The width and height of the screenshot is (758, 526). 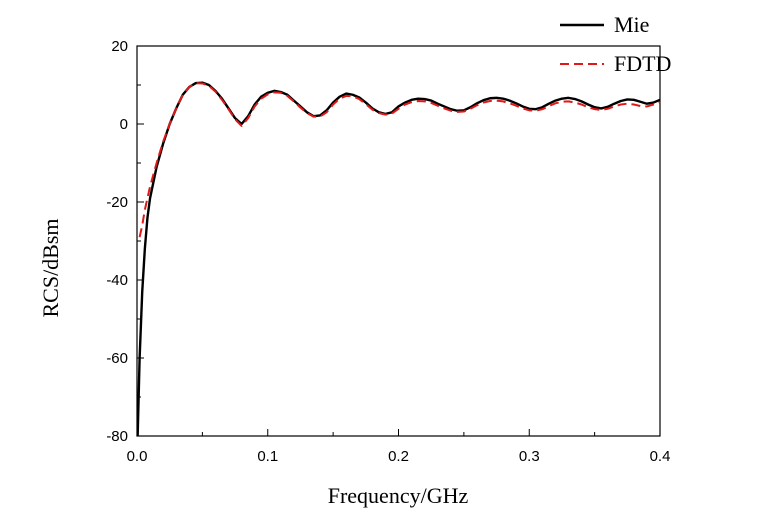 I want to click on y-axis: 20 0 -20 -40 -60 -80, so click(x=125, y=241).